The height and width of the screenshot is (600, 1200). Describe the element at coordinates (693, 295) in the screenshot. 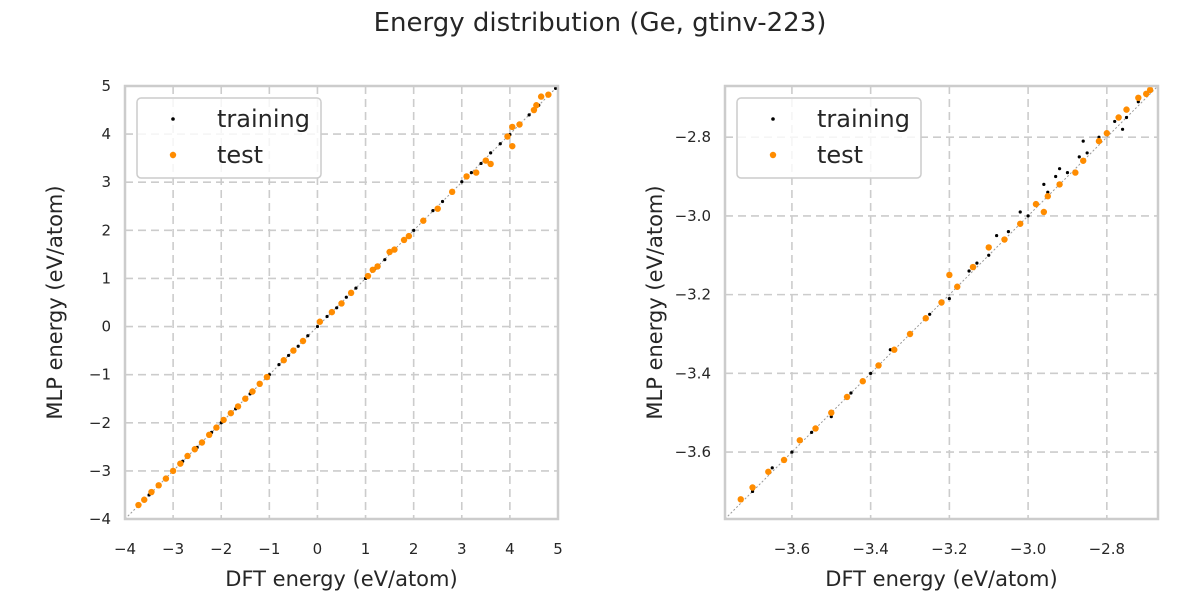

I see `y-tick-label: −3.2` at that location.